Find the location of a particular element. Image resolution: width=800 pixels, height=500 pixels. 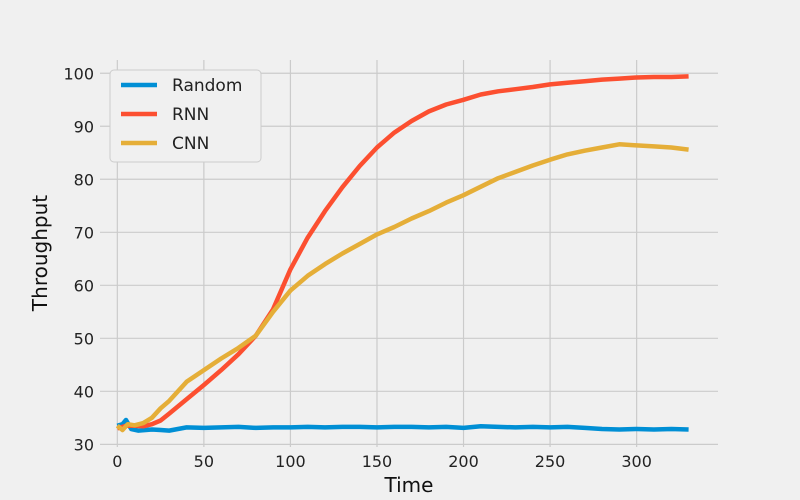

y-tick-label: 30 is located at coordinates (84, 444).